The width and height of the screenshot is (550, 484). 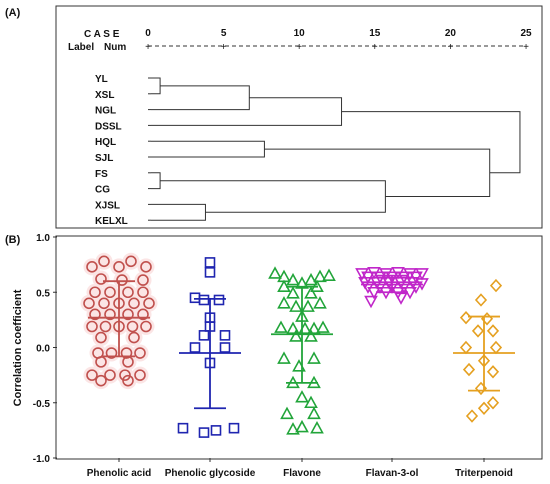 What do you see at coordinates (101, 174) in the screenshot?
I see `leaf-label: FS` at bounding box center [101, 174].